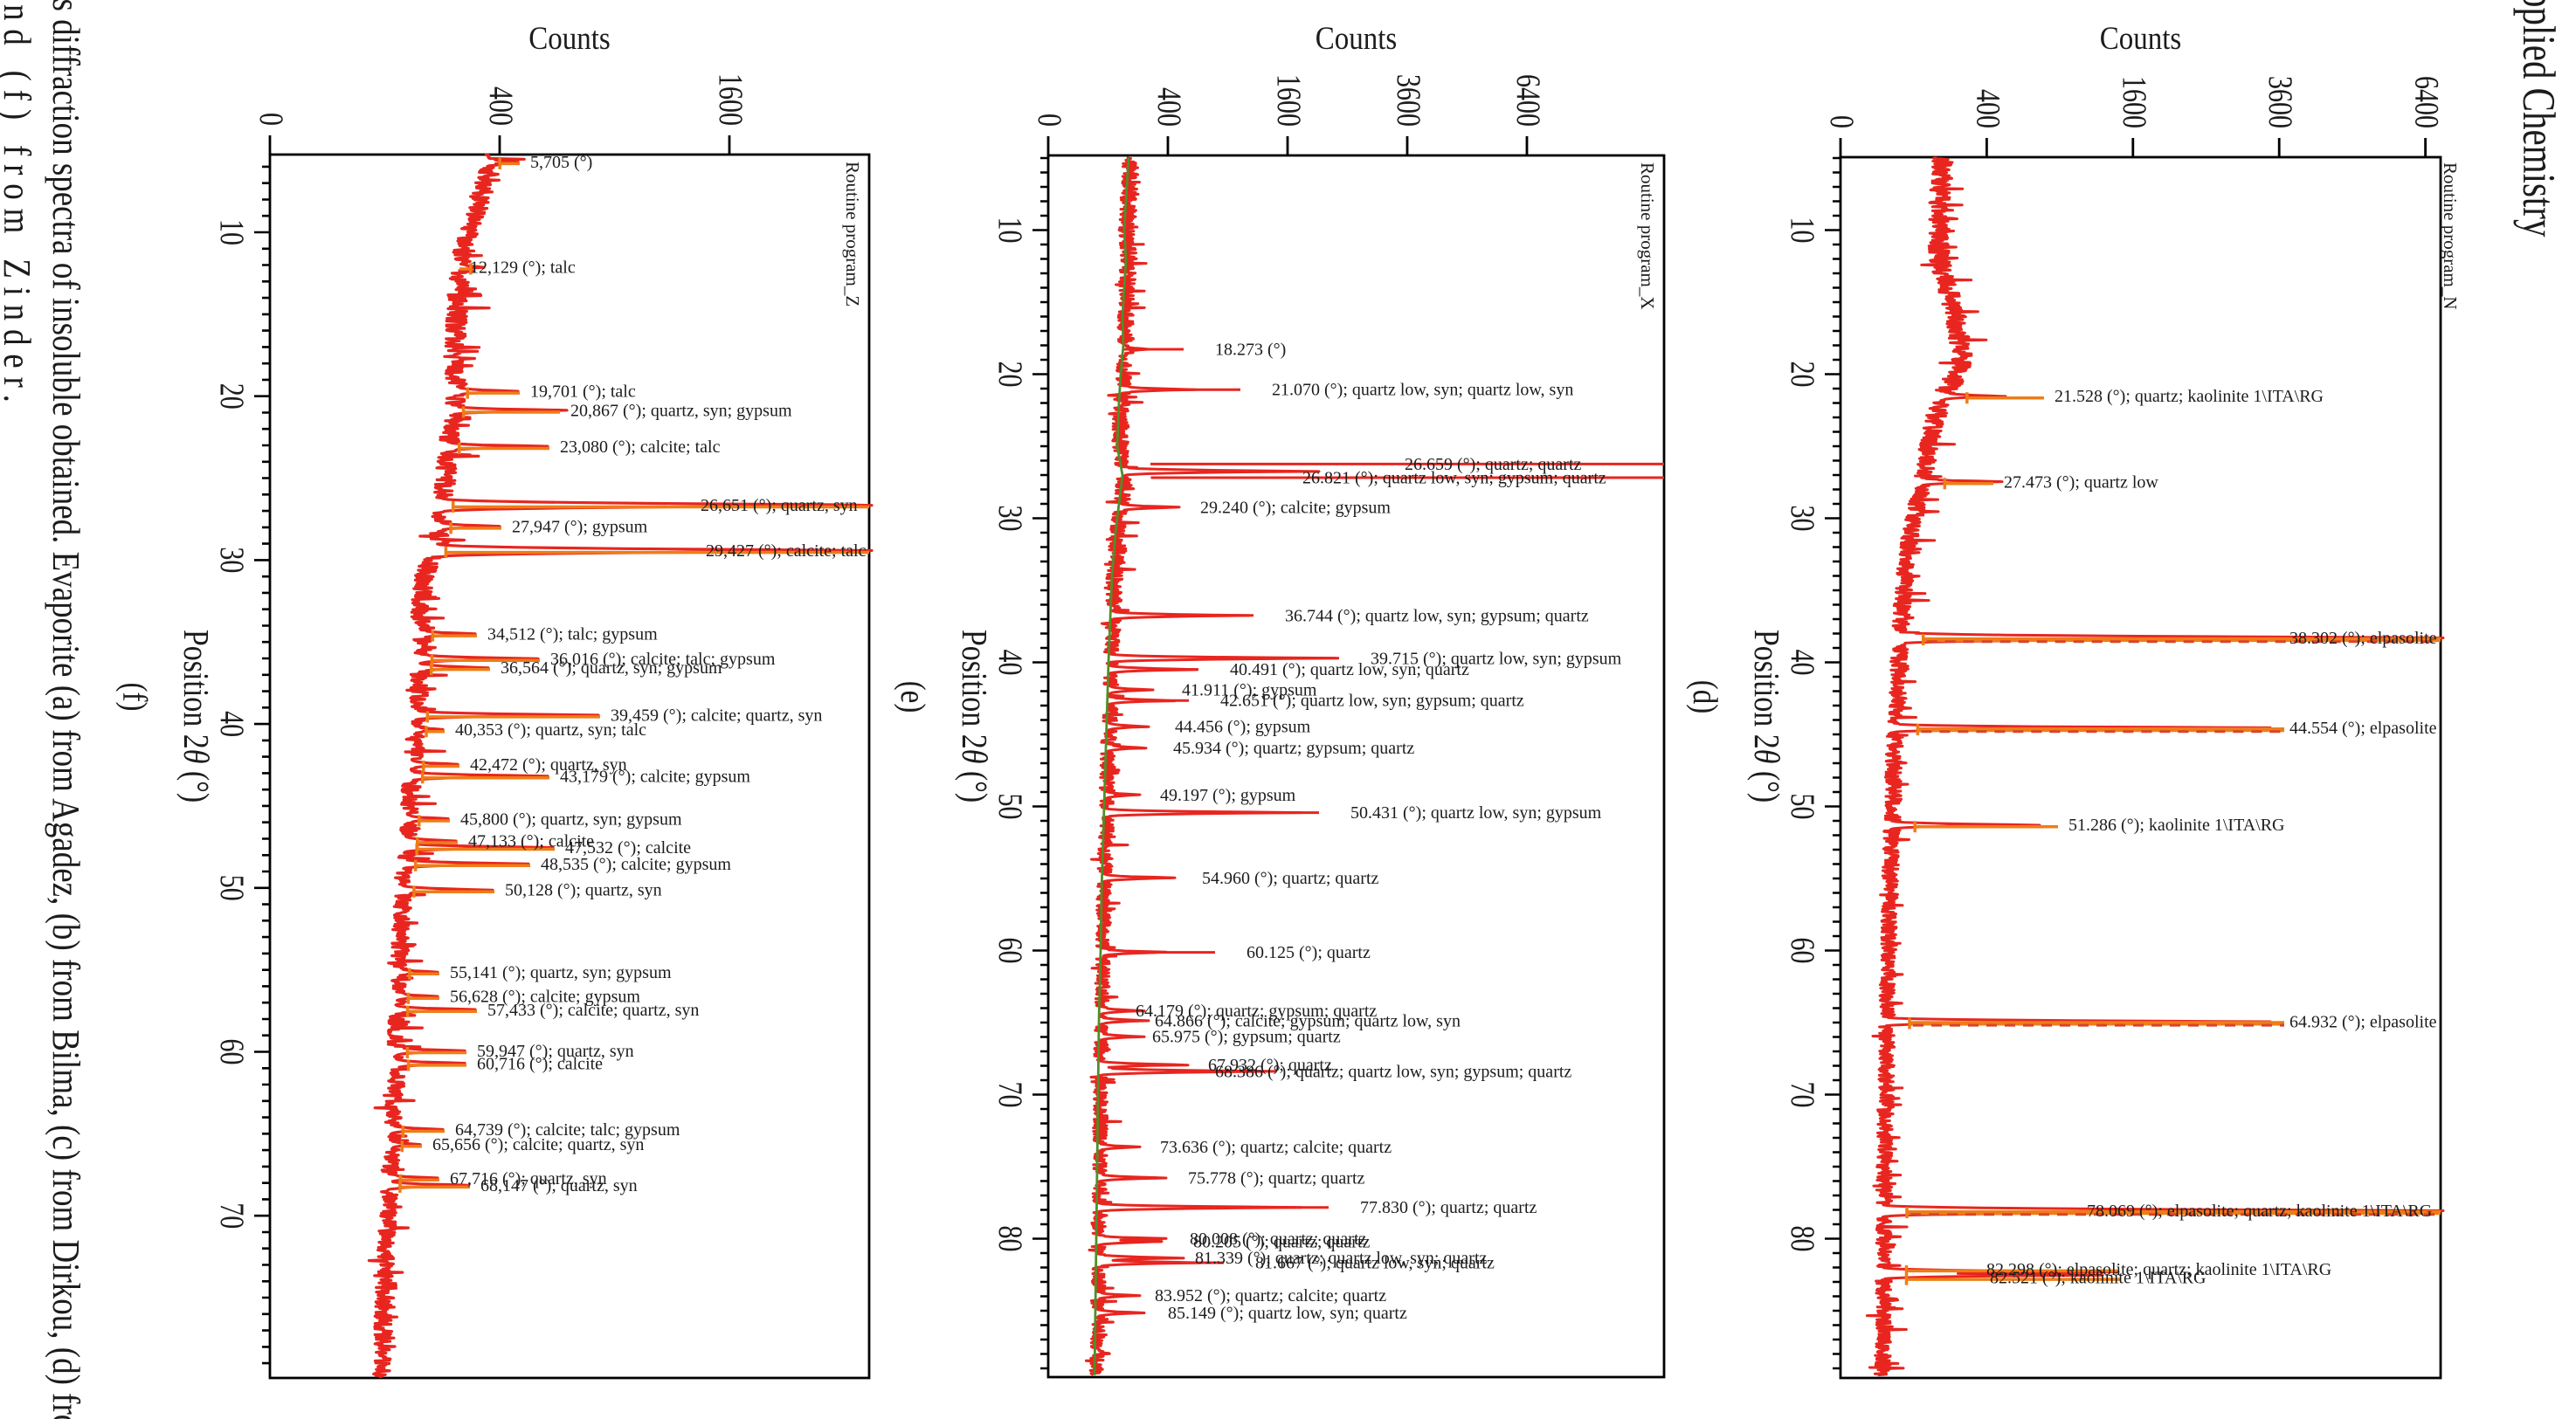 The height and width of the screenshot is (1419, 2576). I want to click on svg-text:55,141 (°); quartz, syn; gypsu: 55,141 (°); quartz, syn; gypsum, so click(561, 972).